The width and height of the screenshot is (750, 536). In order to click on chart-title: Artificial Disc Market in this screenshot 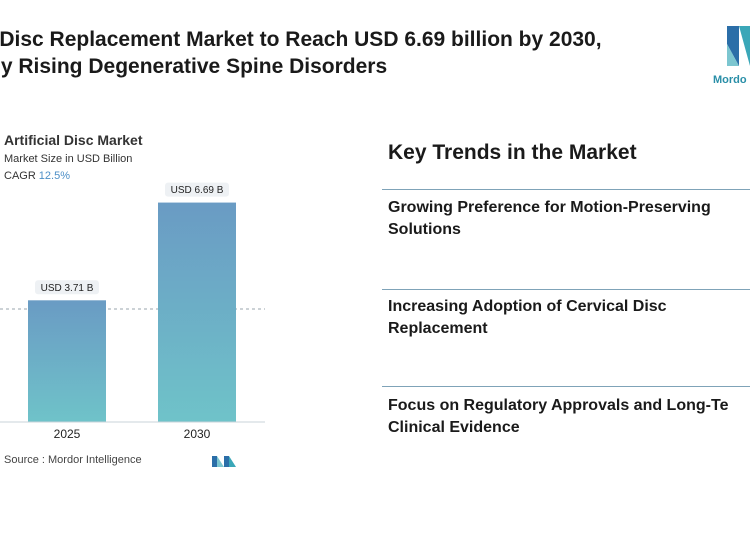, I will do `click(73, 140)`.